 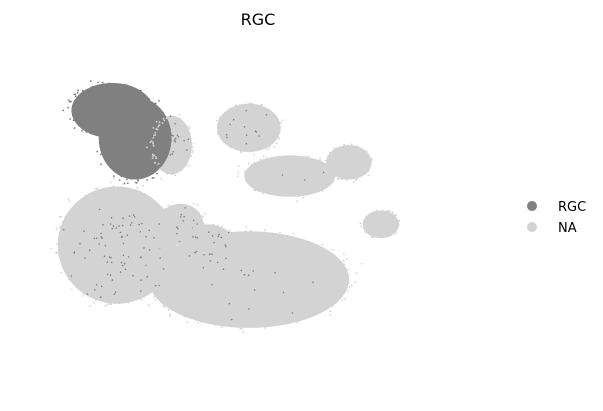 What do you see at coordinates (258, 19) in the screenshot?
I see `chart-title: RGC` at bounding box center [258, 19].